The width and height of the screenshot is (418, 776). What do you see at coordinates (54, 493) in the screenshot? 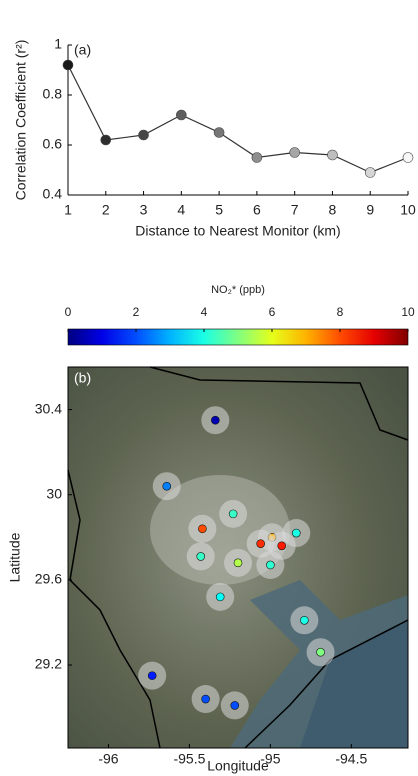
I see `y-tick-label: 30` at bounding box center [54, 493].